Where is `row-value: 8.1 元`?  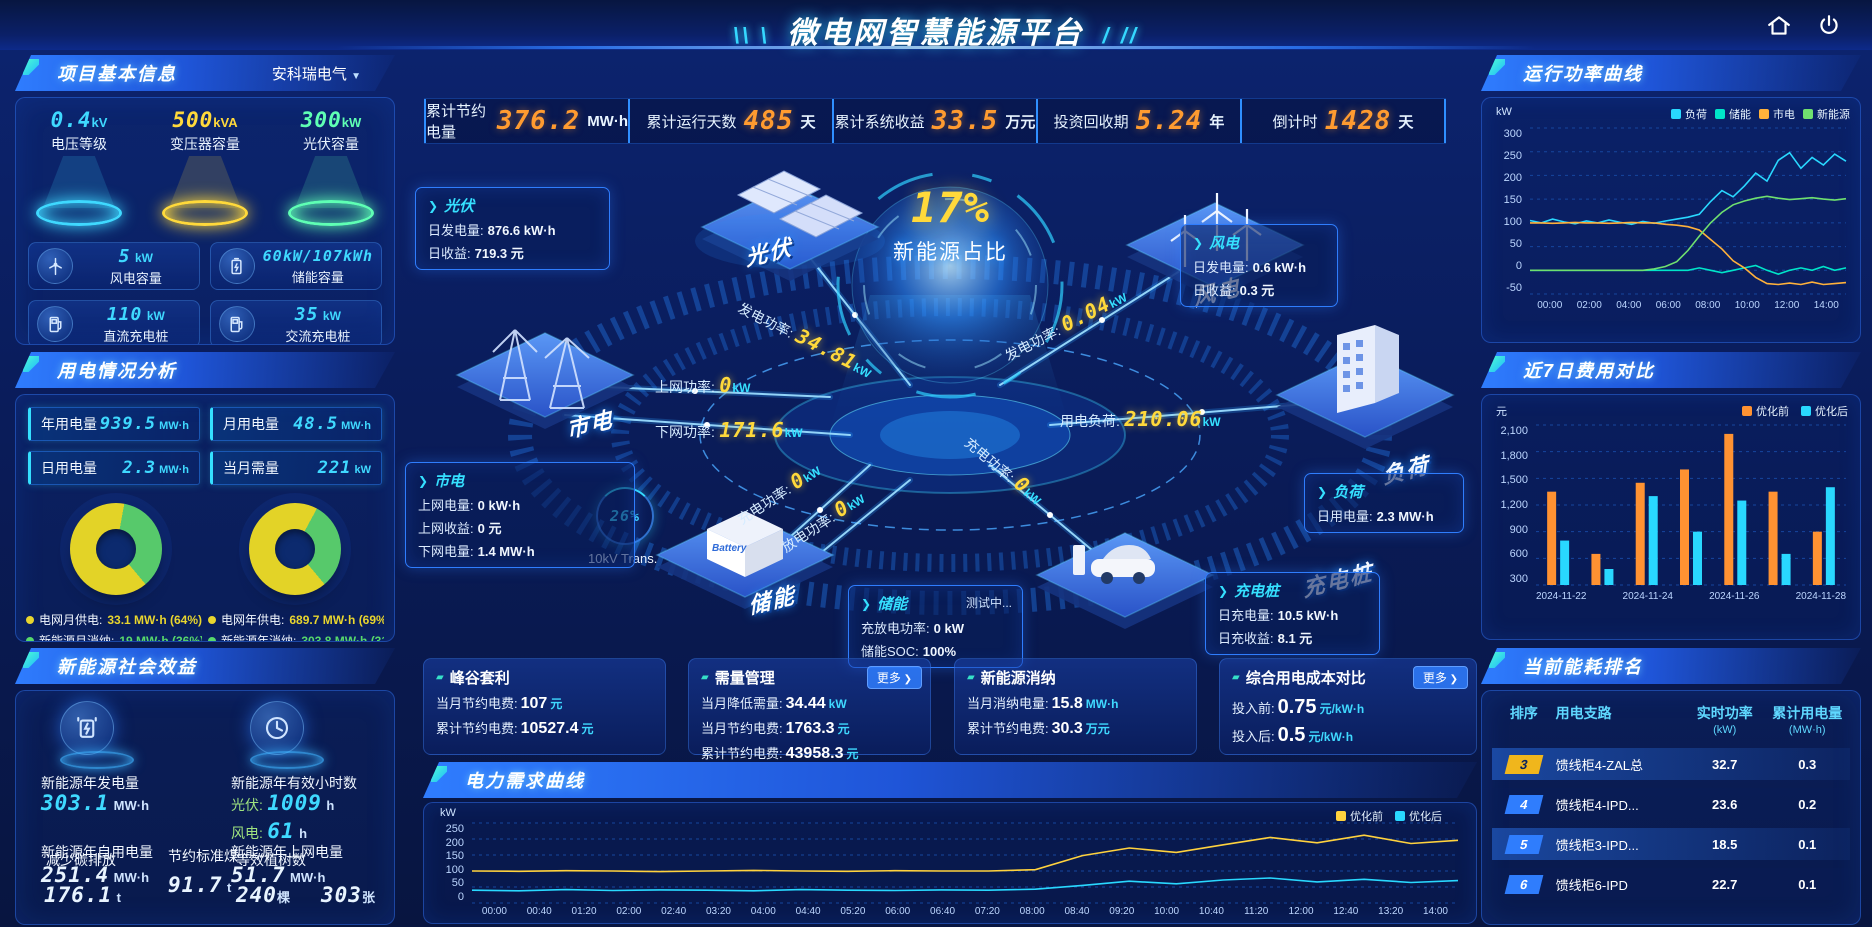 row-value: 8.1 元 is located at coordinates (1295, 638).